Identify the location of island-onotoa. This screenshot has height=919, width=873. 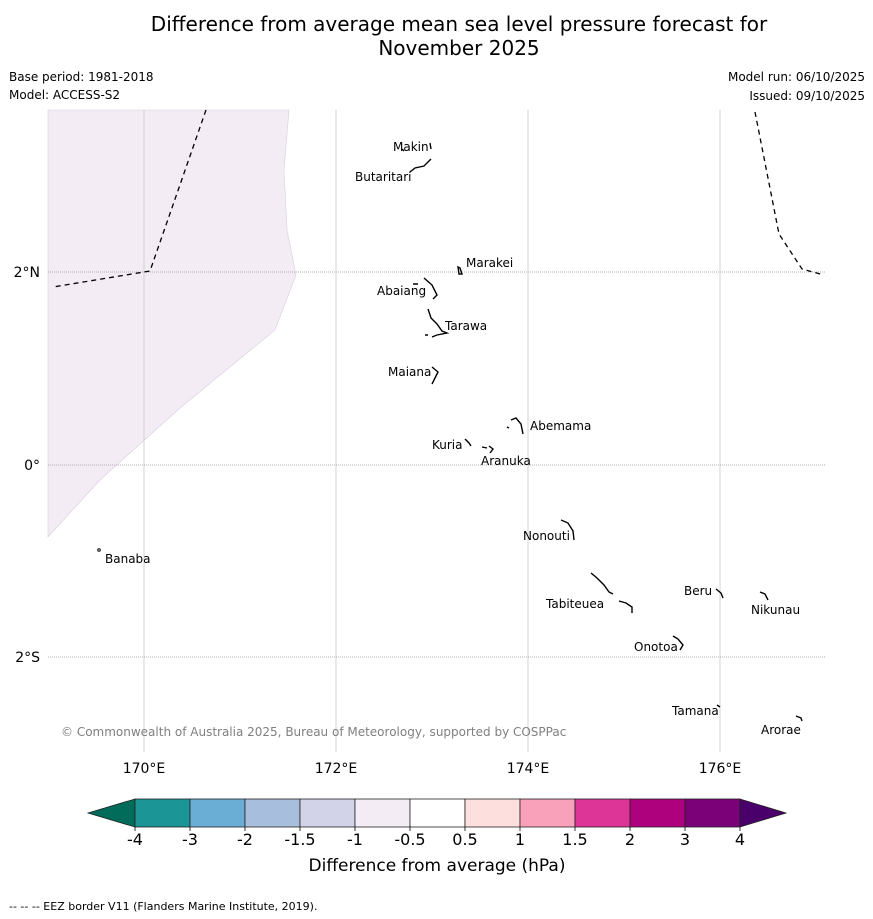
(678, 643).